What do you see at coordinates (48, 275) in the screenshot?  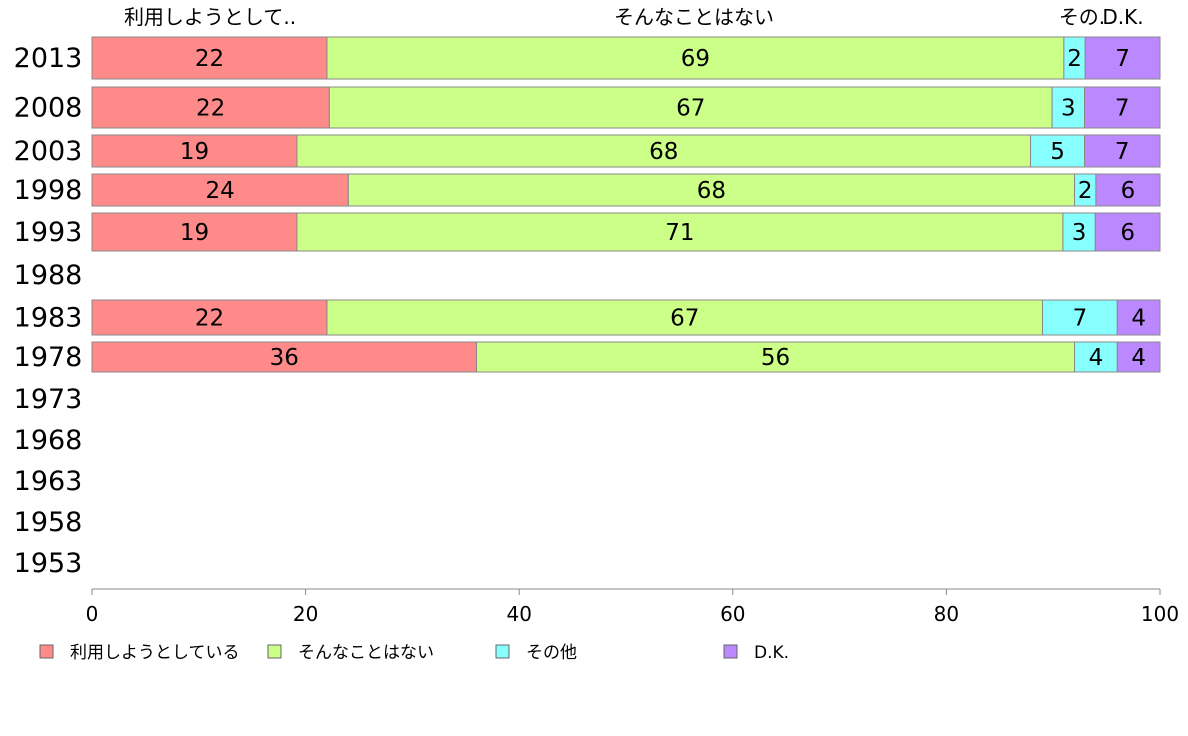 I see `year-label-1988: 1988` at bounding box center [48, 275].